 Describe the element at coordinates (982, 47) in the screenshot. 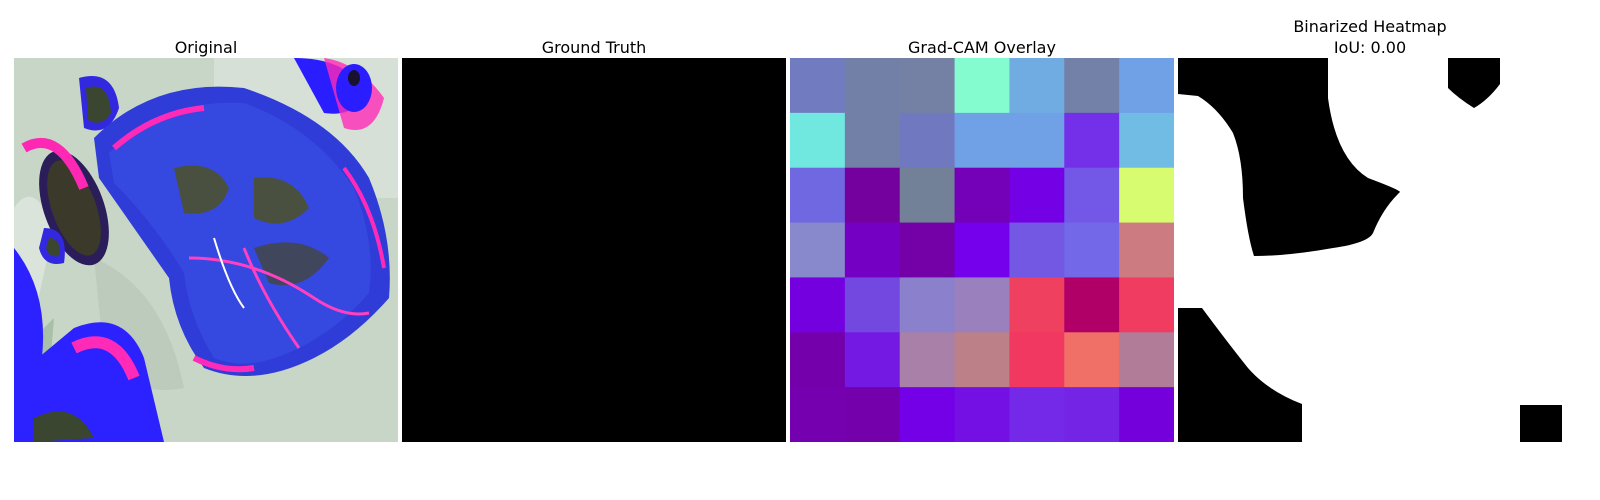

I see `panel-title-gradcam: Grad-CAM Overlay` at that location.